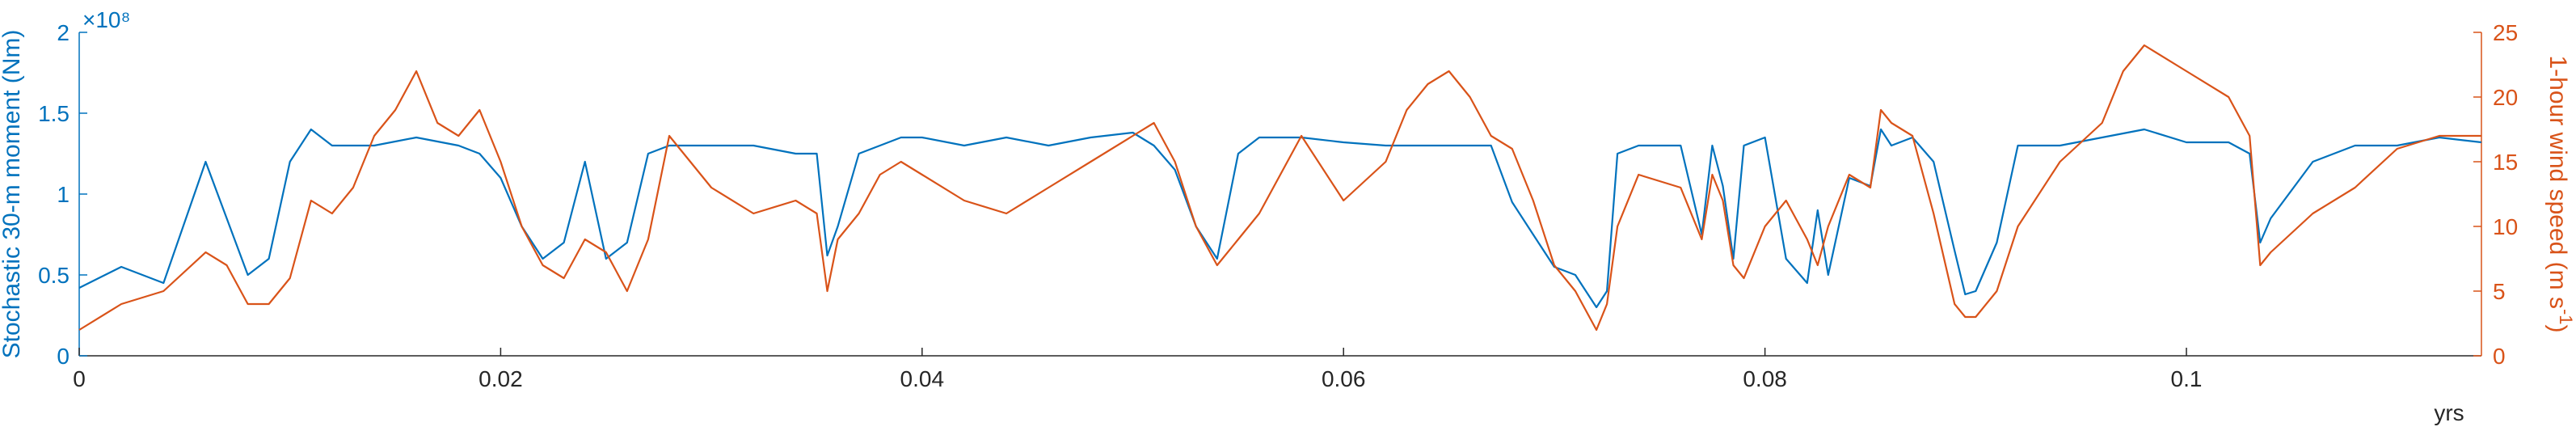 This screenshot has width=2576, height=431. Describe the element at coordinates (1344, 378) in the screenshot. I see `x-tick-label: 0.06` at that location.